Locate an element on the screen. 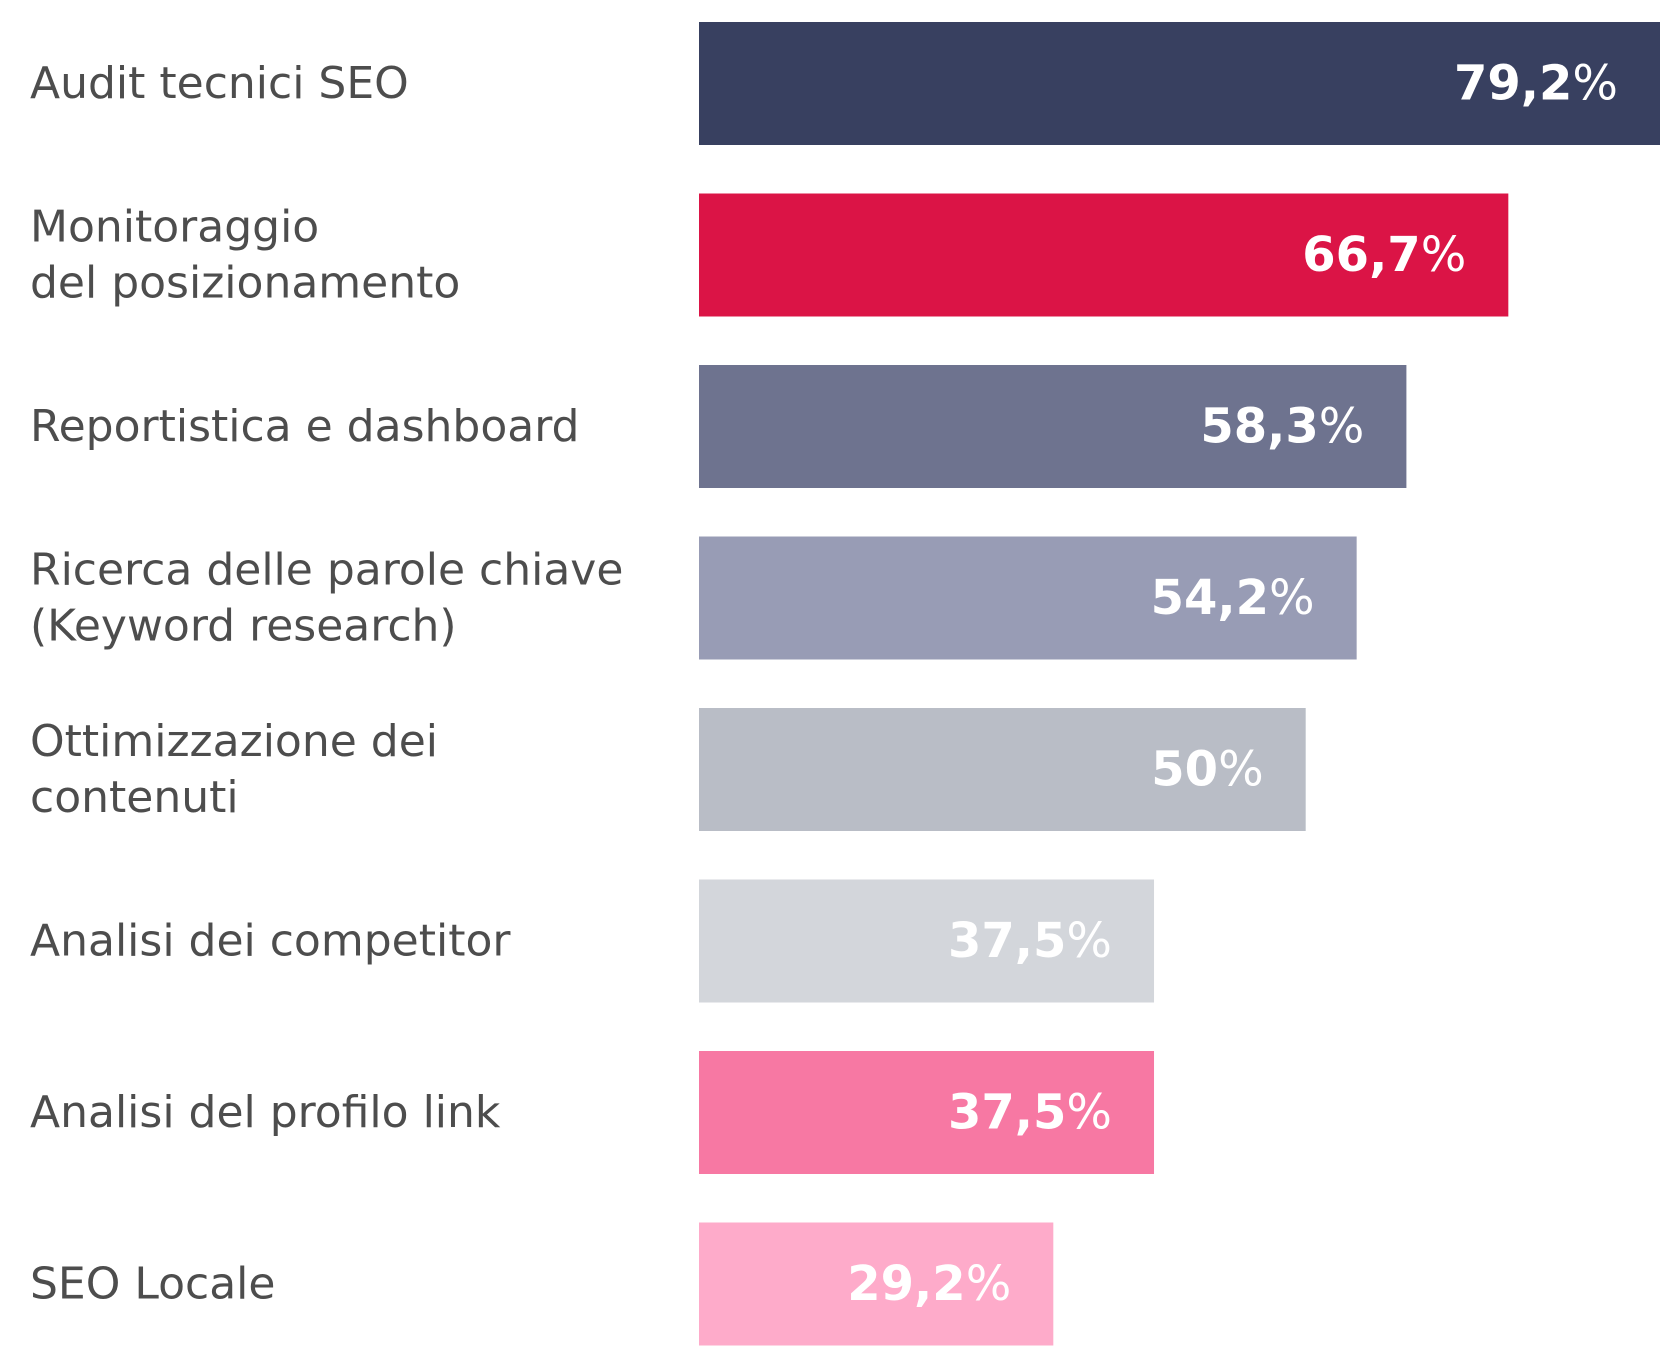  value-label-3: 58,3% is located at coordinates (1282, 427).